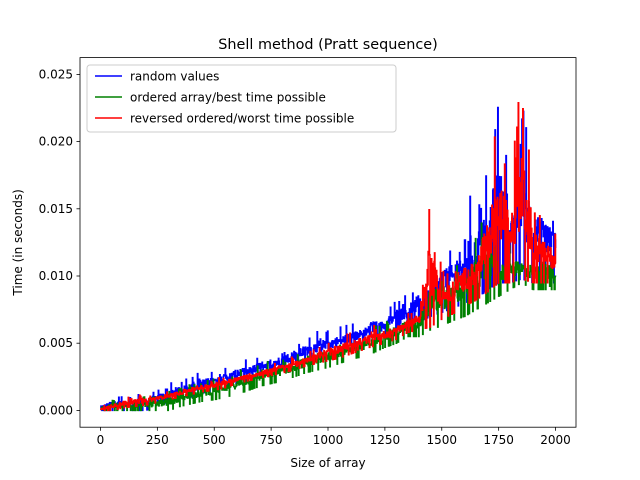 The height and width of the screenshot is (480, 640). Describe the element at coordinates (214, 440) in the screenshot. I see `x-tick-label: 500` at that location.